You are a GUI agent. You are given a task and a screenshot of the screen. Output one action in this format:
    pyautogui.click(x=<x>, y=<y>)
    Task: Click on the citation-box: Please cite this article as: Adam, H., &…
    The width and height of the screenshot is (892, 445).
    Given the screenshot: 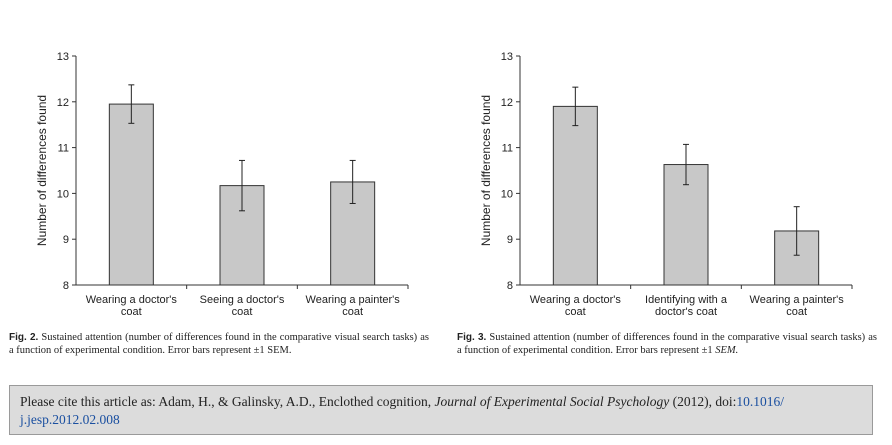 What is the action you would take?
    pyautogui.click(x=441, y=410)
    